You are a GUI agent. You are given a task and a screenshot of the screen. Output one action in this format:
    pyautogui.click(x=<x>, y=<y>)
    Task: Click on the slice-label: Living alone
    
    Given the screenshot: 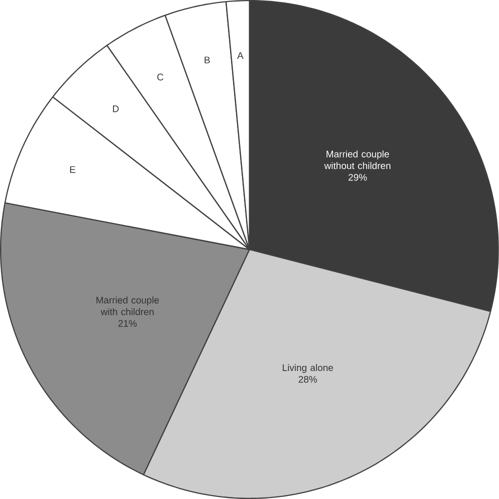 What is the action you would take?
    pyautogui.click(x=308, y=368)
    